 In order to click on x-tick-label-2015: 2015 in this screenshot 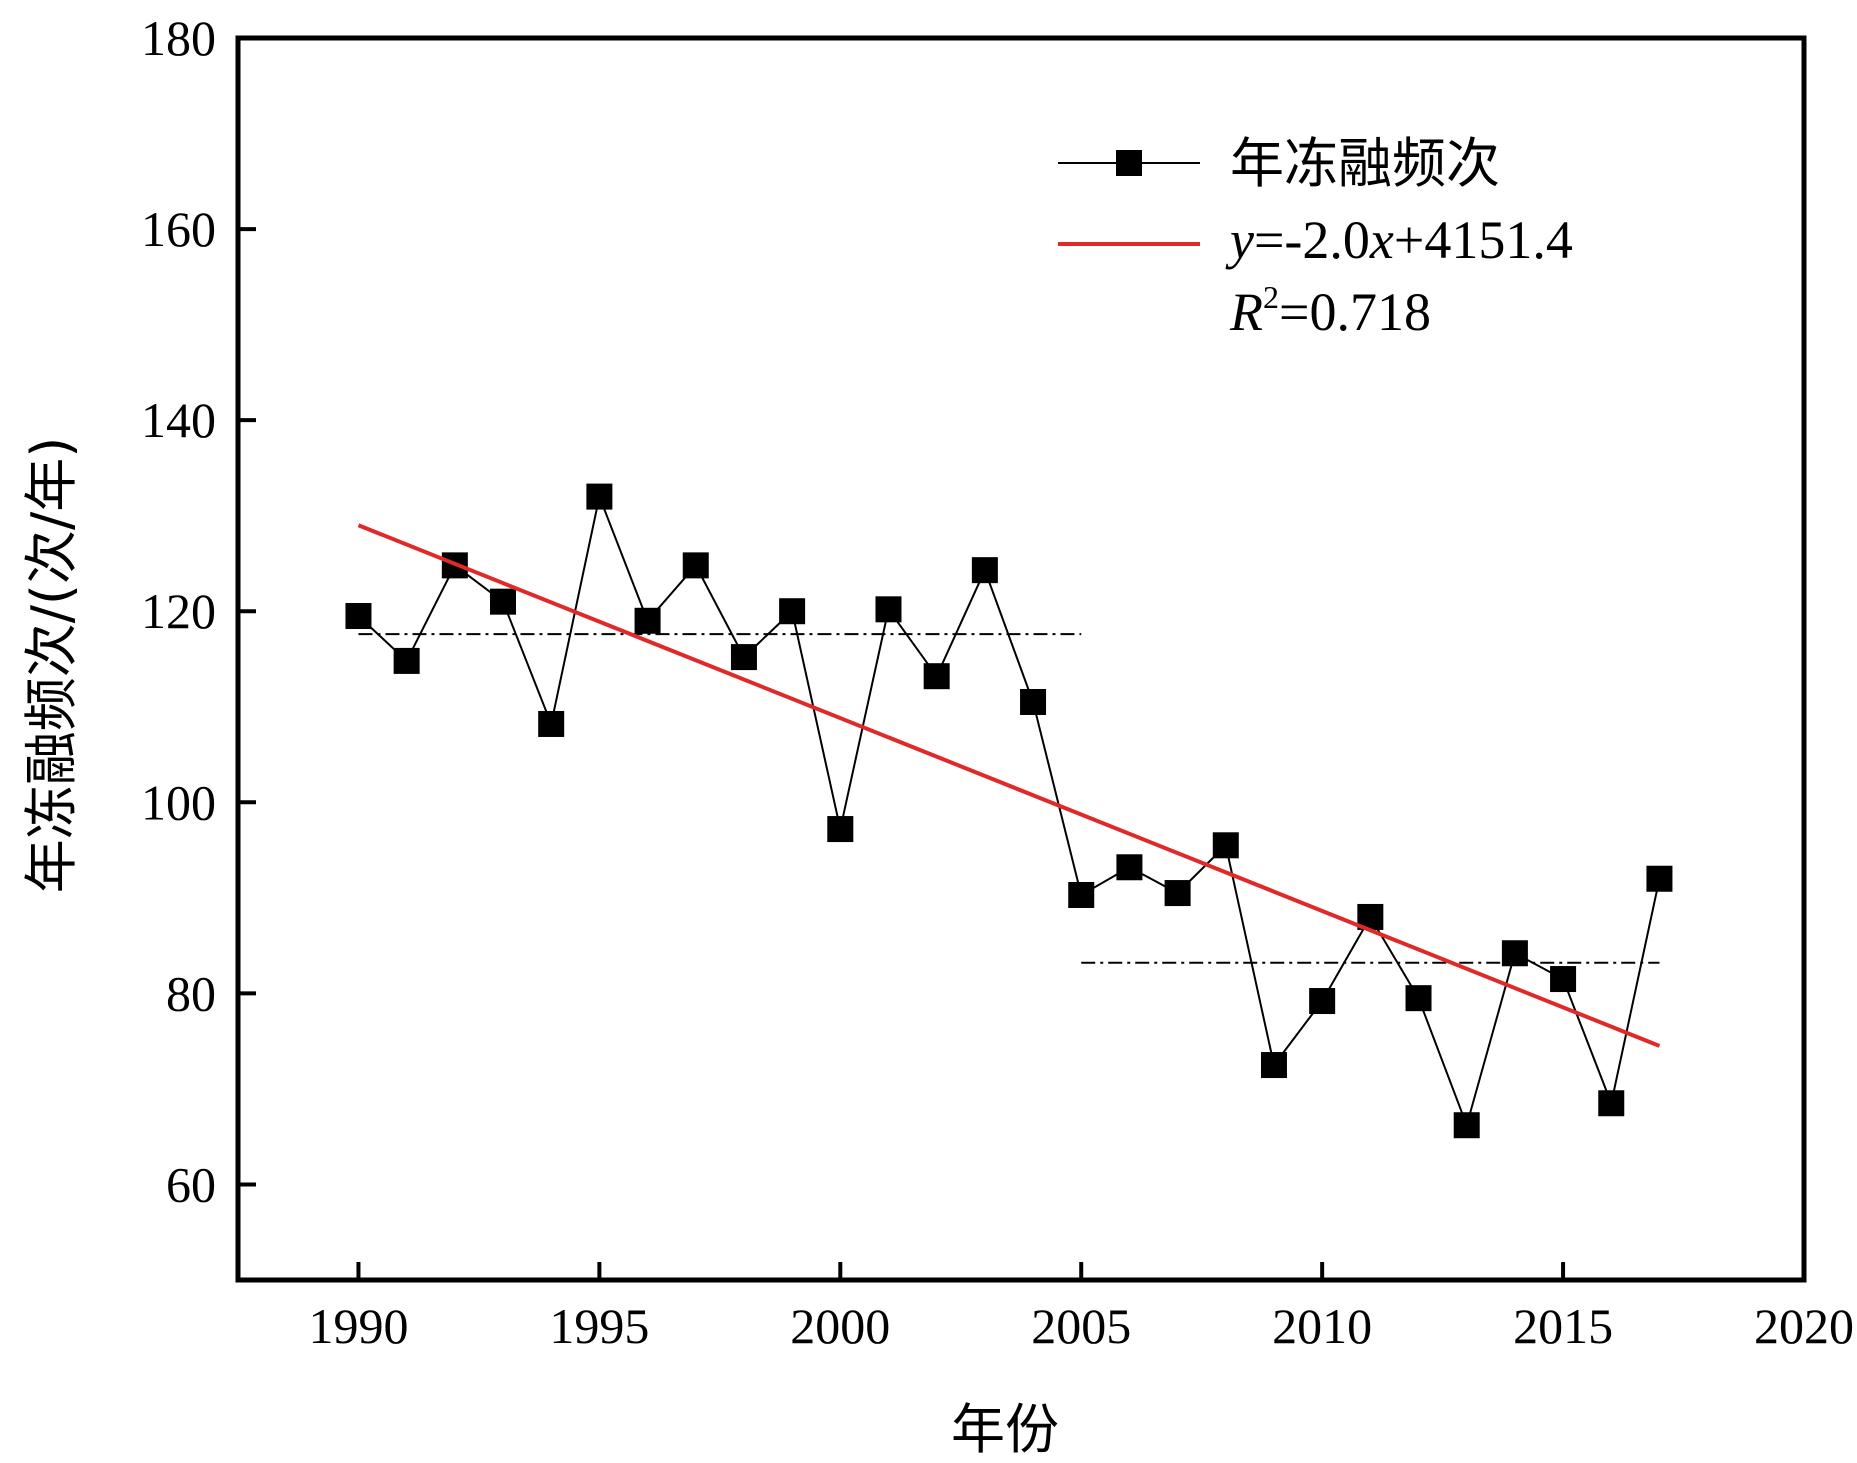, I will do `click(1563, 1326)`.